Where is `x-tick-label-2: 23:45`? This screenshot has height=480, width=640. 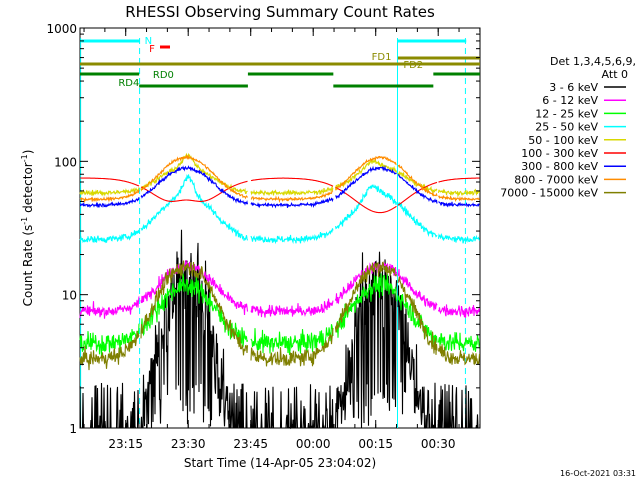
x-tick-label-2: 23:45 is located at coordinates (250, 444).